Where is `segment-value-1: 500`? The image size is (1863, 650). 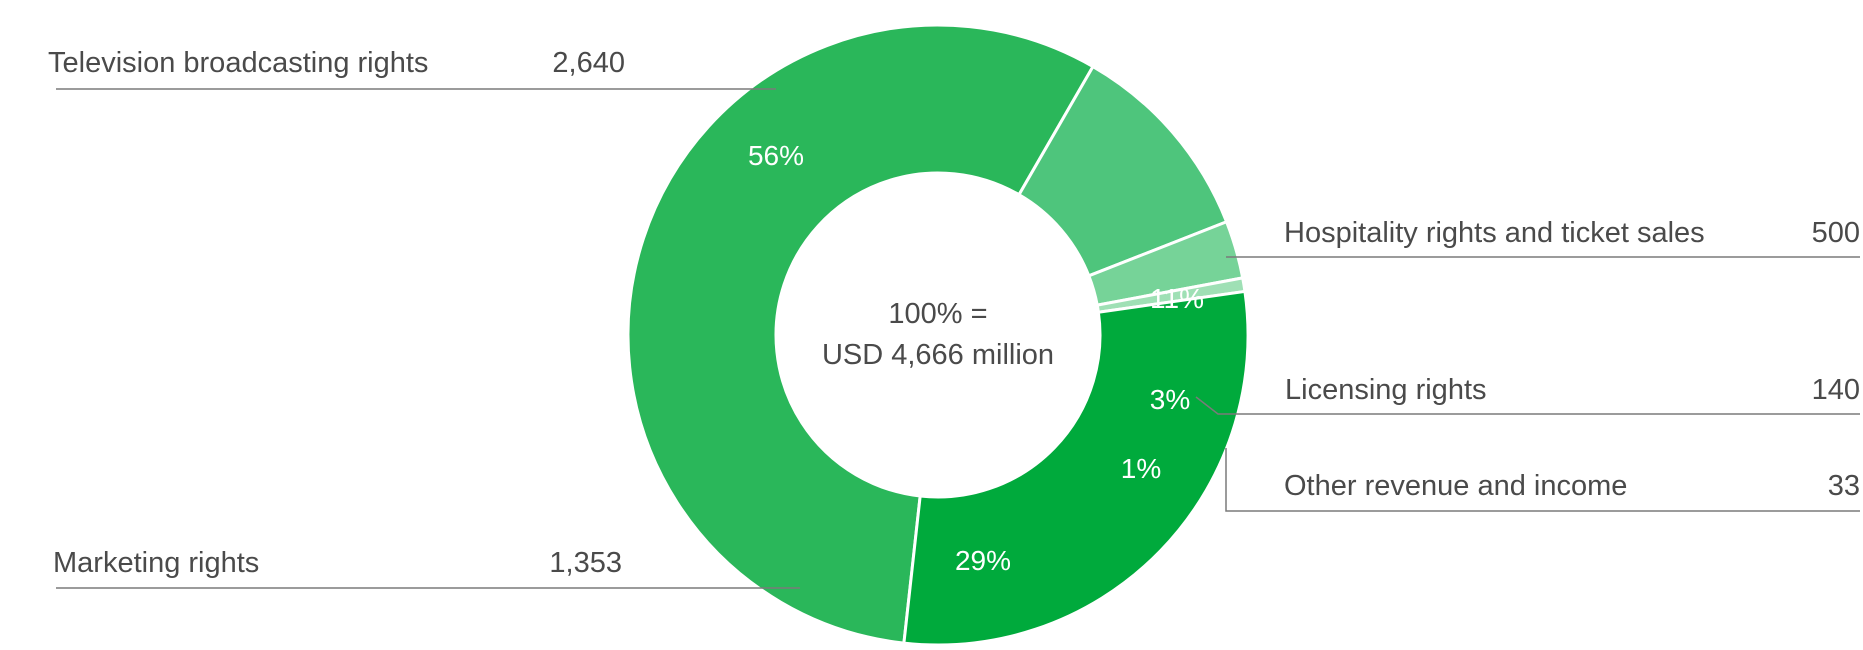 segment-value-1: 500 is located at coordinates (1836, 233).